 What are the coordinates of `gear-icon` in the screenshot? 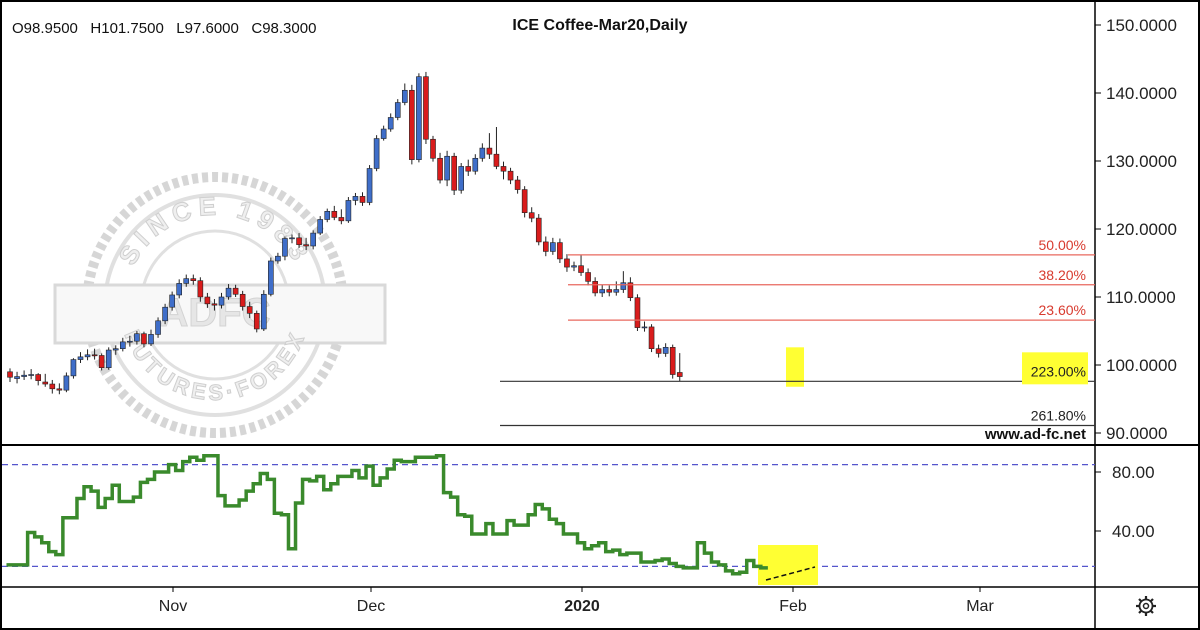 It's located at (1146, 606).